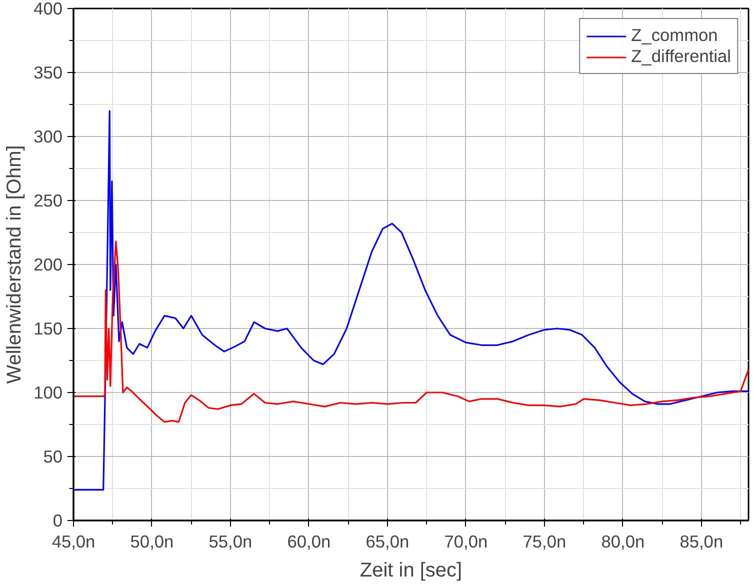  What do you see at coordinates (623, 542) in the screenshot?
I see `x-tick-label: 80,0n` at bounding box center [623, 542].